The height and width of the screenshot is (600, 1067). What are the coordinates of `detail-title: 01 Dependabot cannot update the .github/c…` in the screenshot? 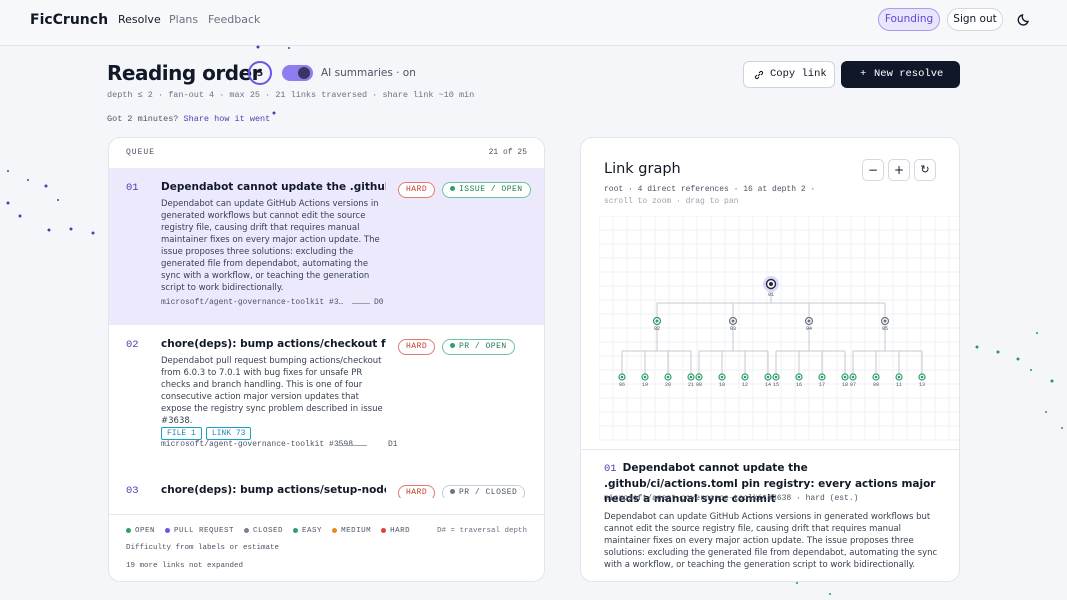 It's located at (771, 484).